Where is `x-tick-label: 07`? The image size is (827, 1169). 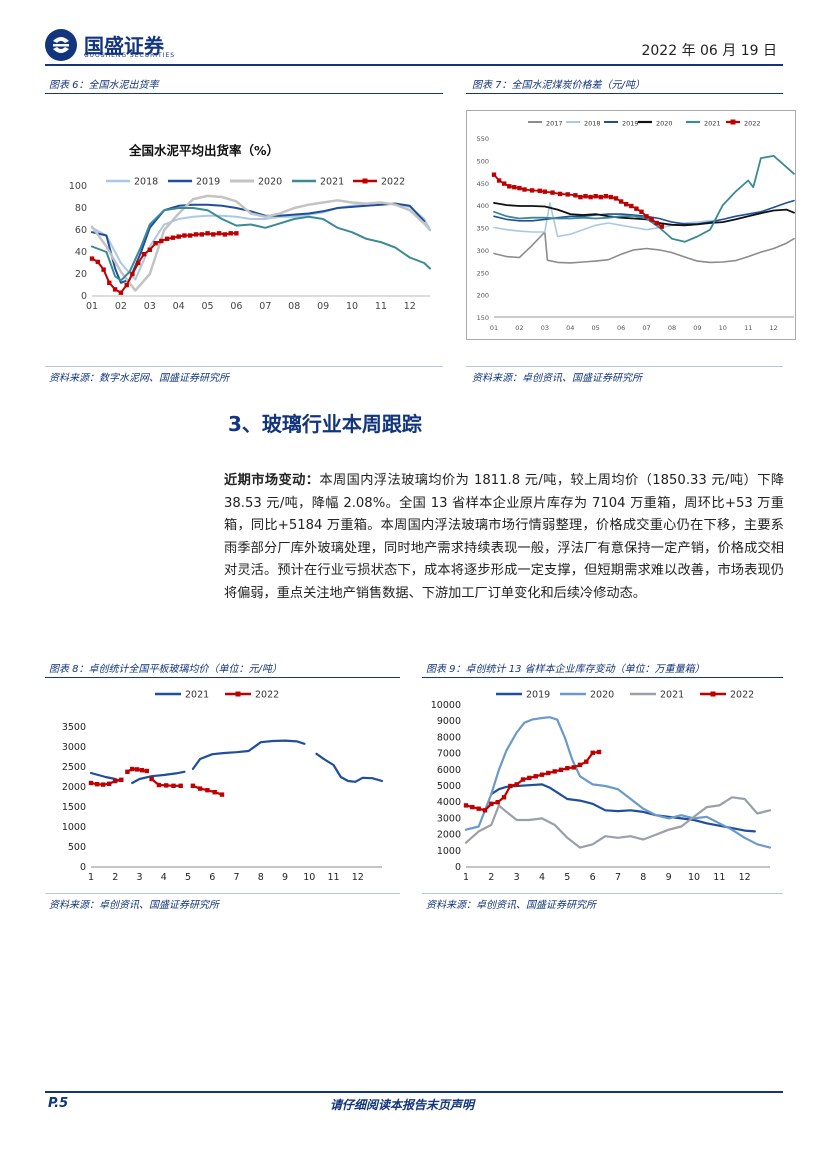
x-tick-label: 07 is located at coordinates (646, 328).